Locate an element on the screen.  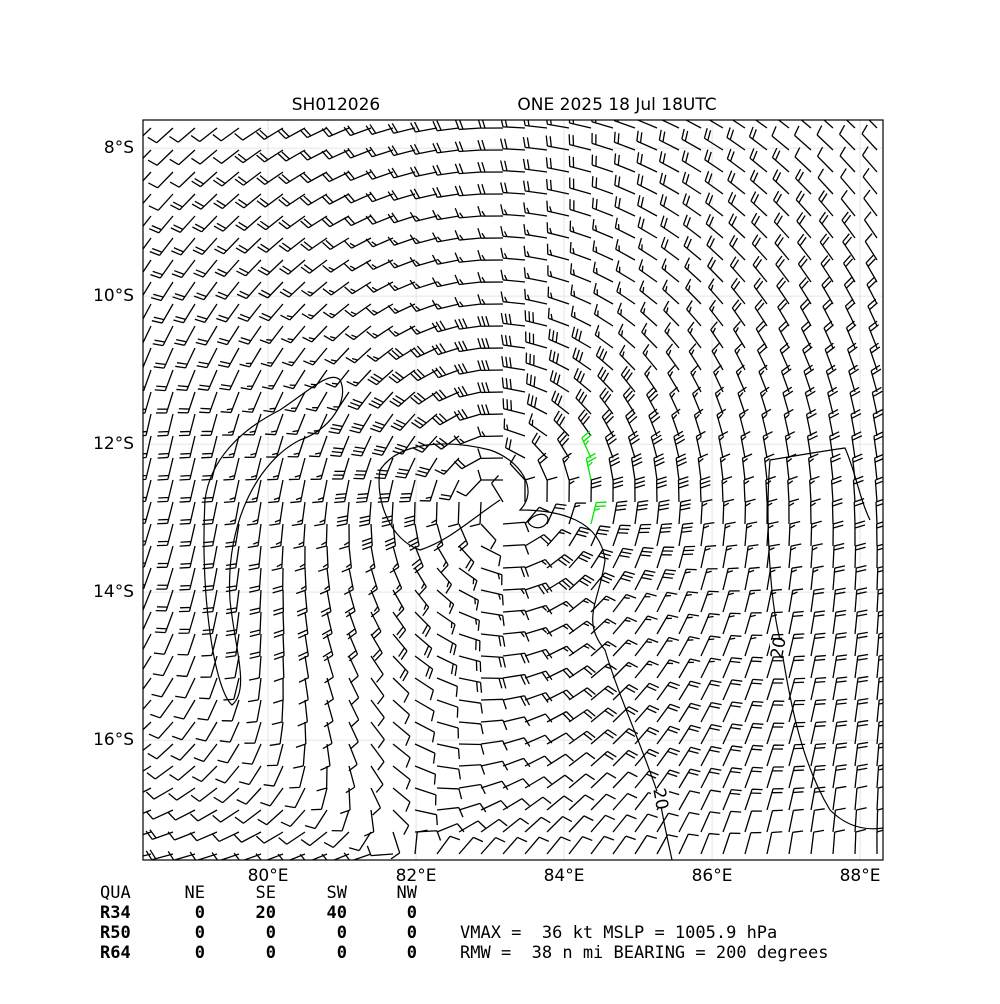
row-label: R34 is located at coordinates (115, 913).